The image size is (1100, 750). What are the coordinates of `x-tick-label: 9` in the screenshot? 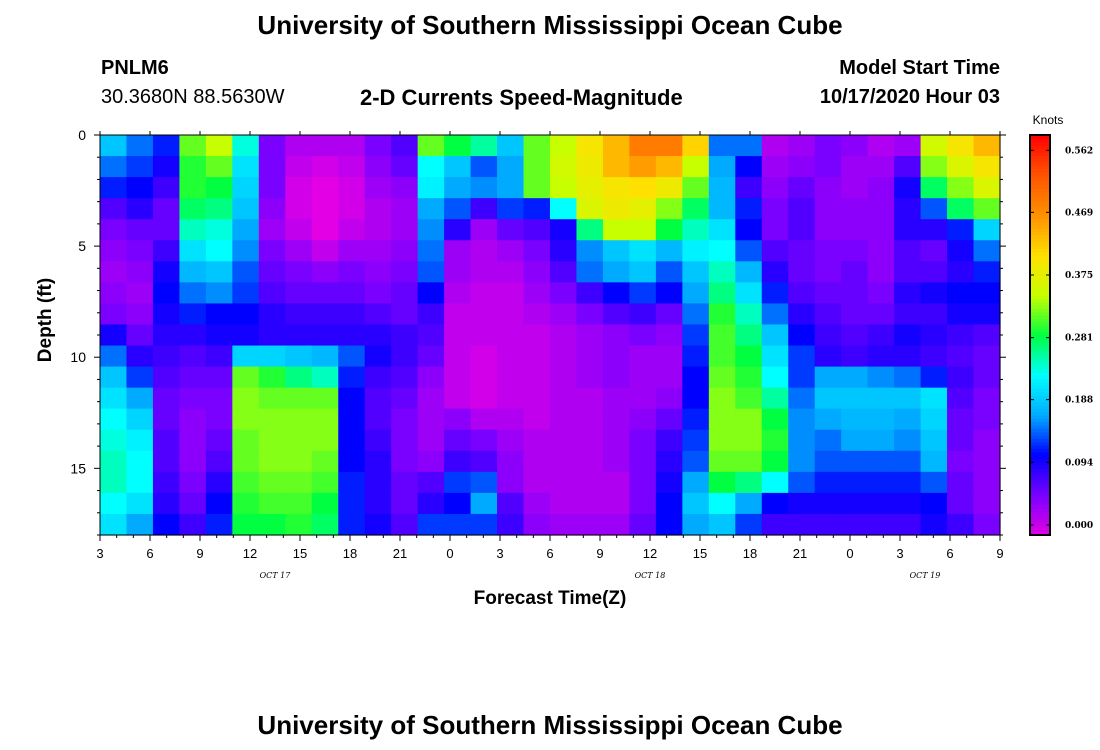 It's located at (199, 553).